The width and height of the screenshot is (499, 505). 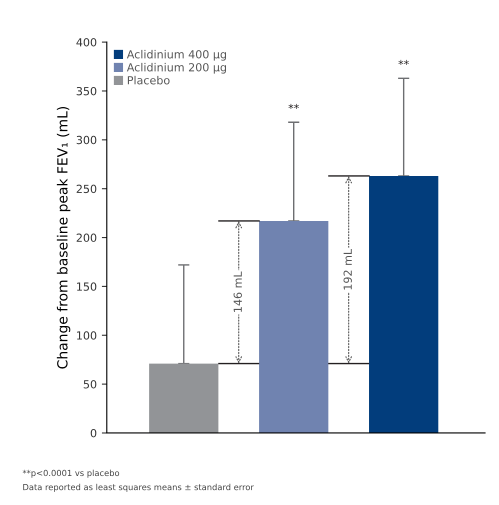 What do you see at coordinates (149, 80) in the screenshot?
I see `legend-label: Placebo` at bounding box center [149, 80].